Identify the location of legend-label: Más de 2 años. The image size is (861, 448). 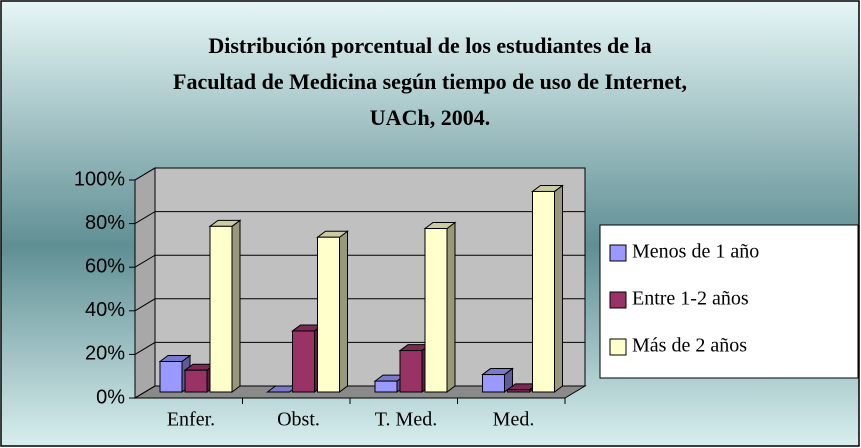
(689, 346).